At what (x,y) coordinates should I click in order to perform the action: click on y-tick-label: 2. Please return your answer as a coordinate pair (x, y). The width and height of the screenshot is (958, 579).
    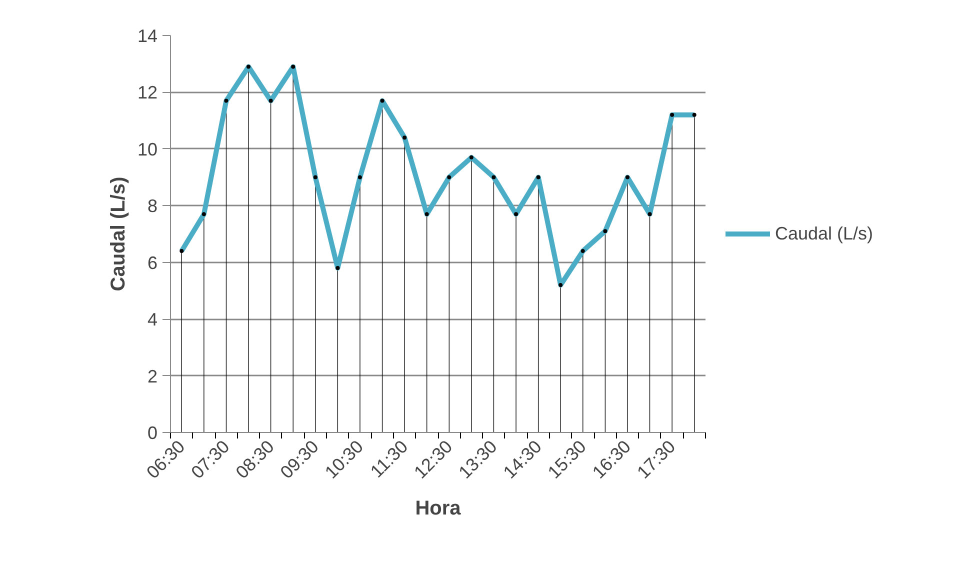
    Looking at the image, I should click on (152, 376).